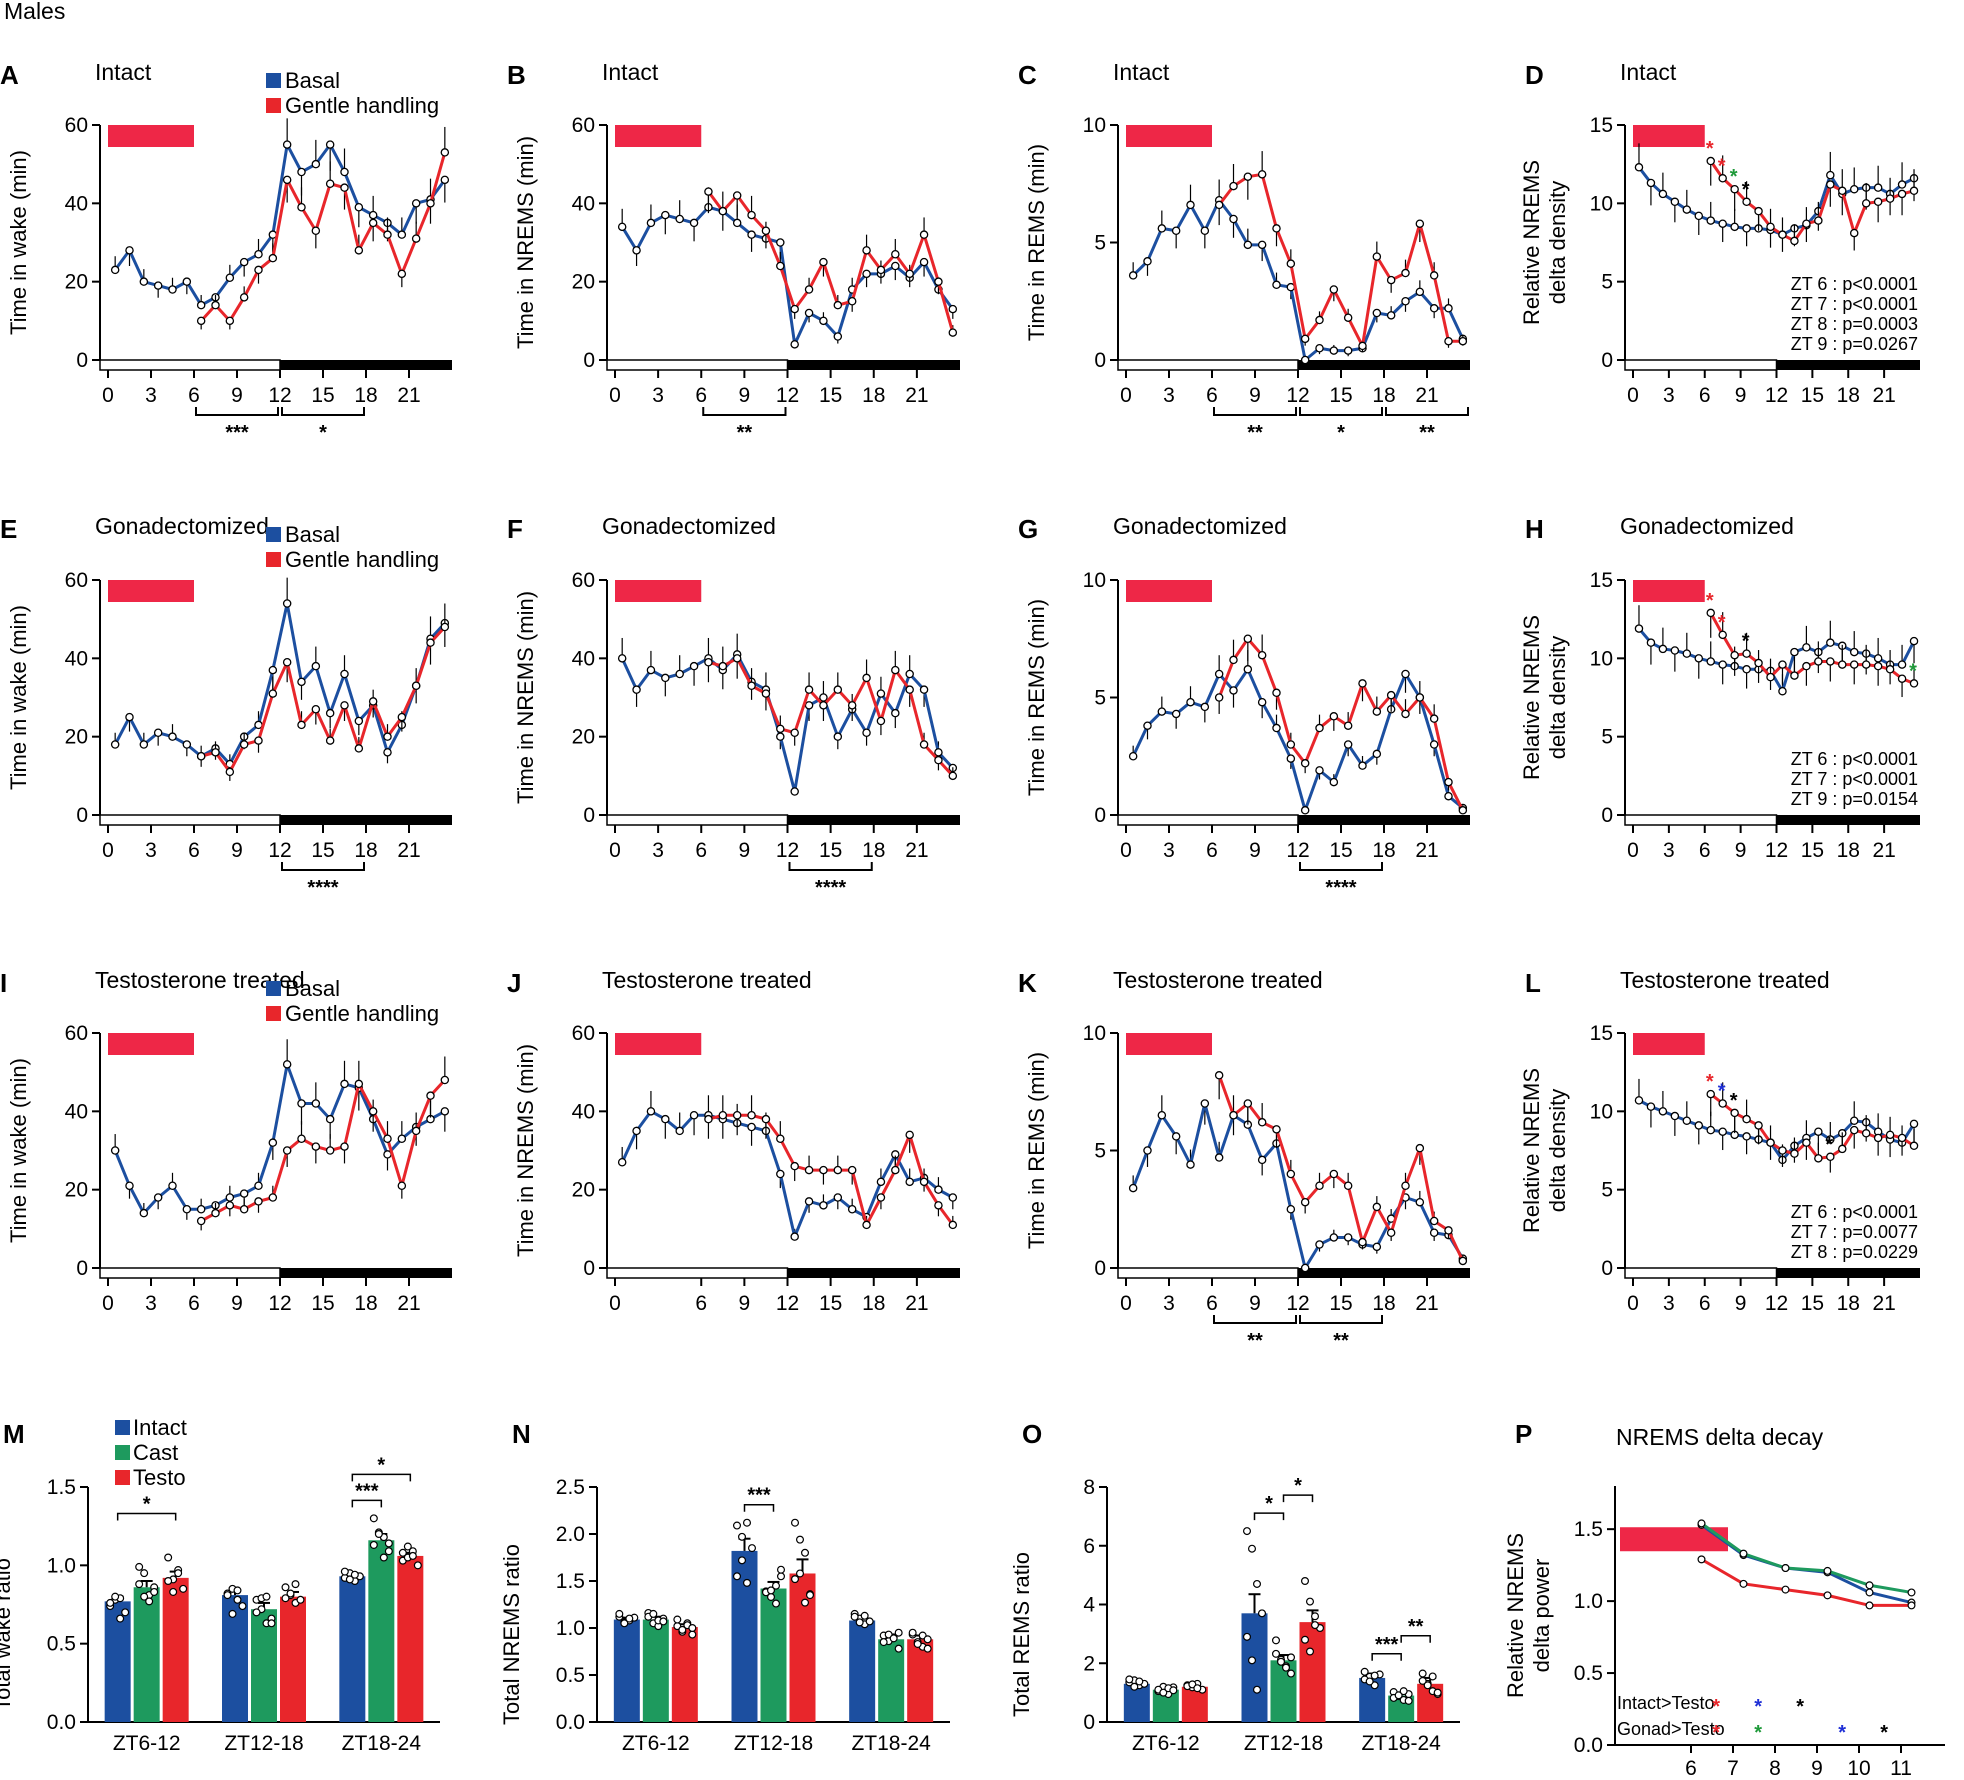  Describe the element at coordinates (1089, 1487) in the screenshot. I see `y-tick-label: 8` at that location.